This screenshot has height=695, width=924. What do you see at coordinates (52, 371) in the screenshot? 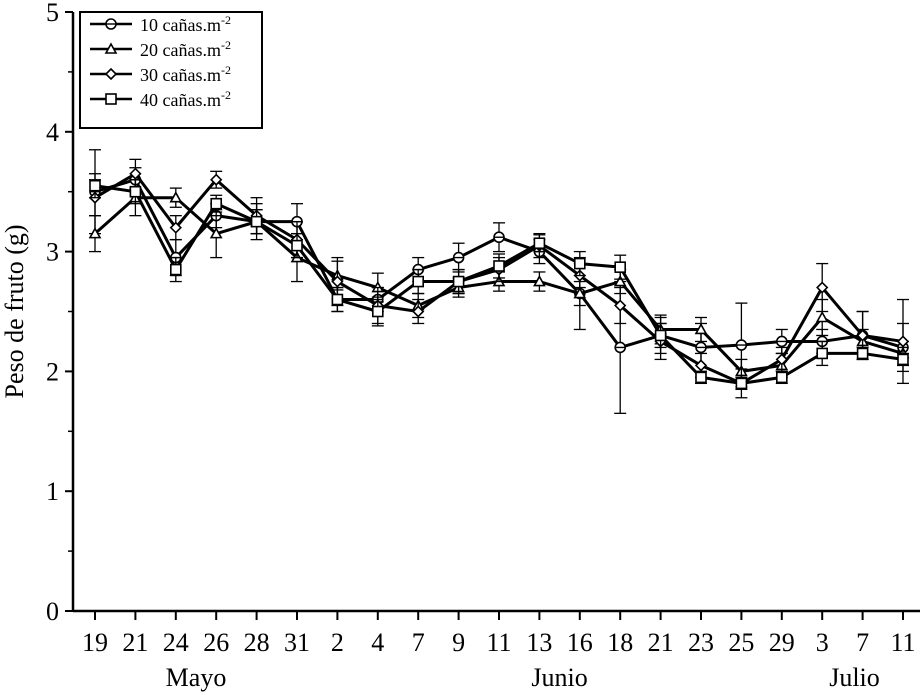
I see `y-tick-label: 2` at bounding box center [52, 371].